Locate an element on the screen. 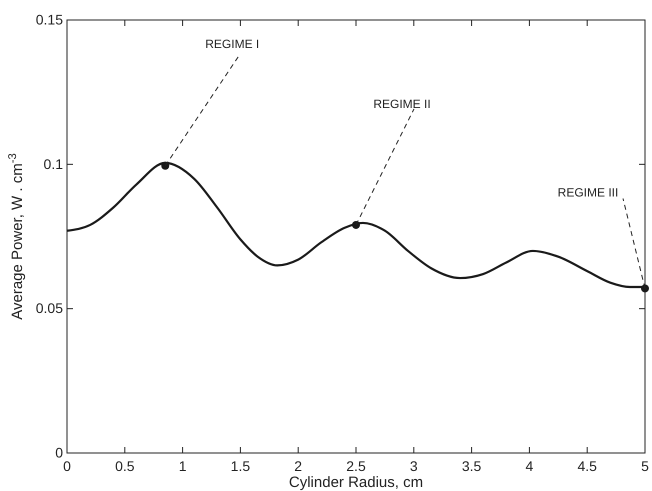  y-tick-label: 0.05 is located at coordinates (50, 308).